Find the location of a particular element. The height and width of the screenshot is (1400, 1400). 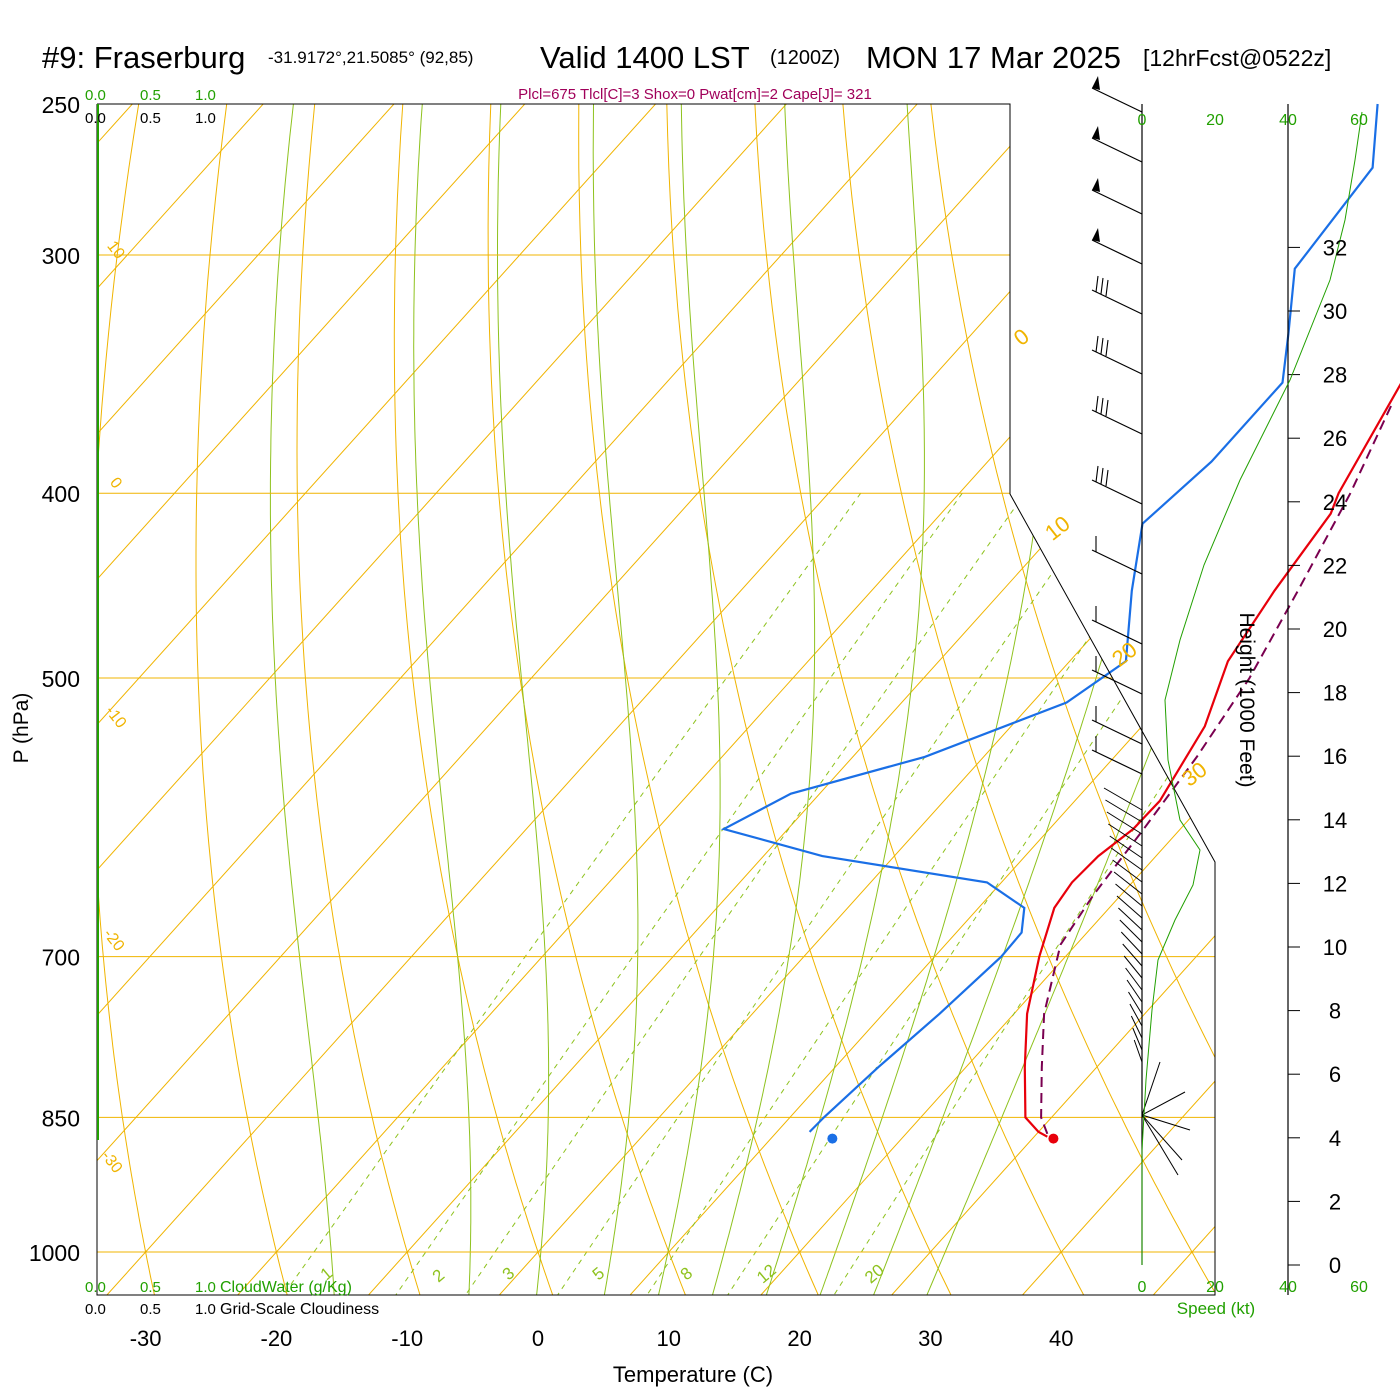

height-tick-label: 26 is located at coordinates (1335, 438).